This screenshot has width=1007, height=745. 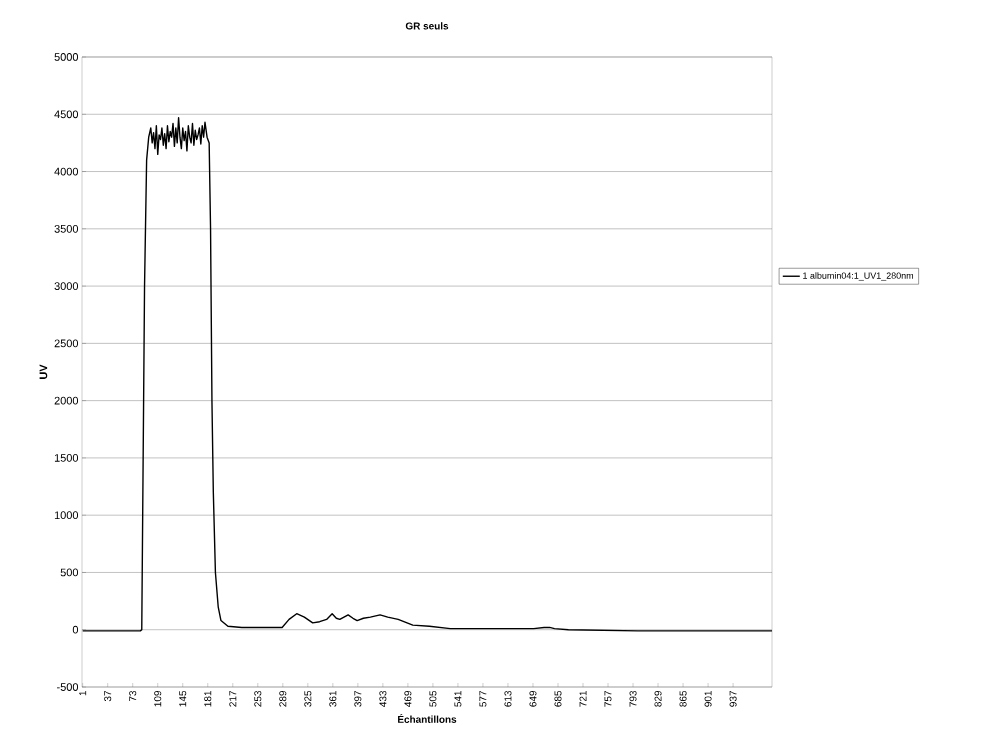 I want to click on x-tick-label: 361, so click(x=333, y=699).